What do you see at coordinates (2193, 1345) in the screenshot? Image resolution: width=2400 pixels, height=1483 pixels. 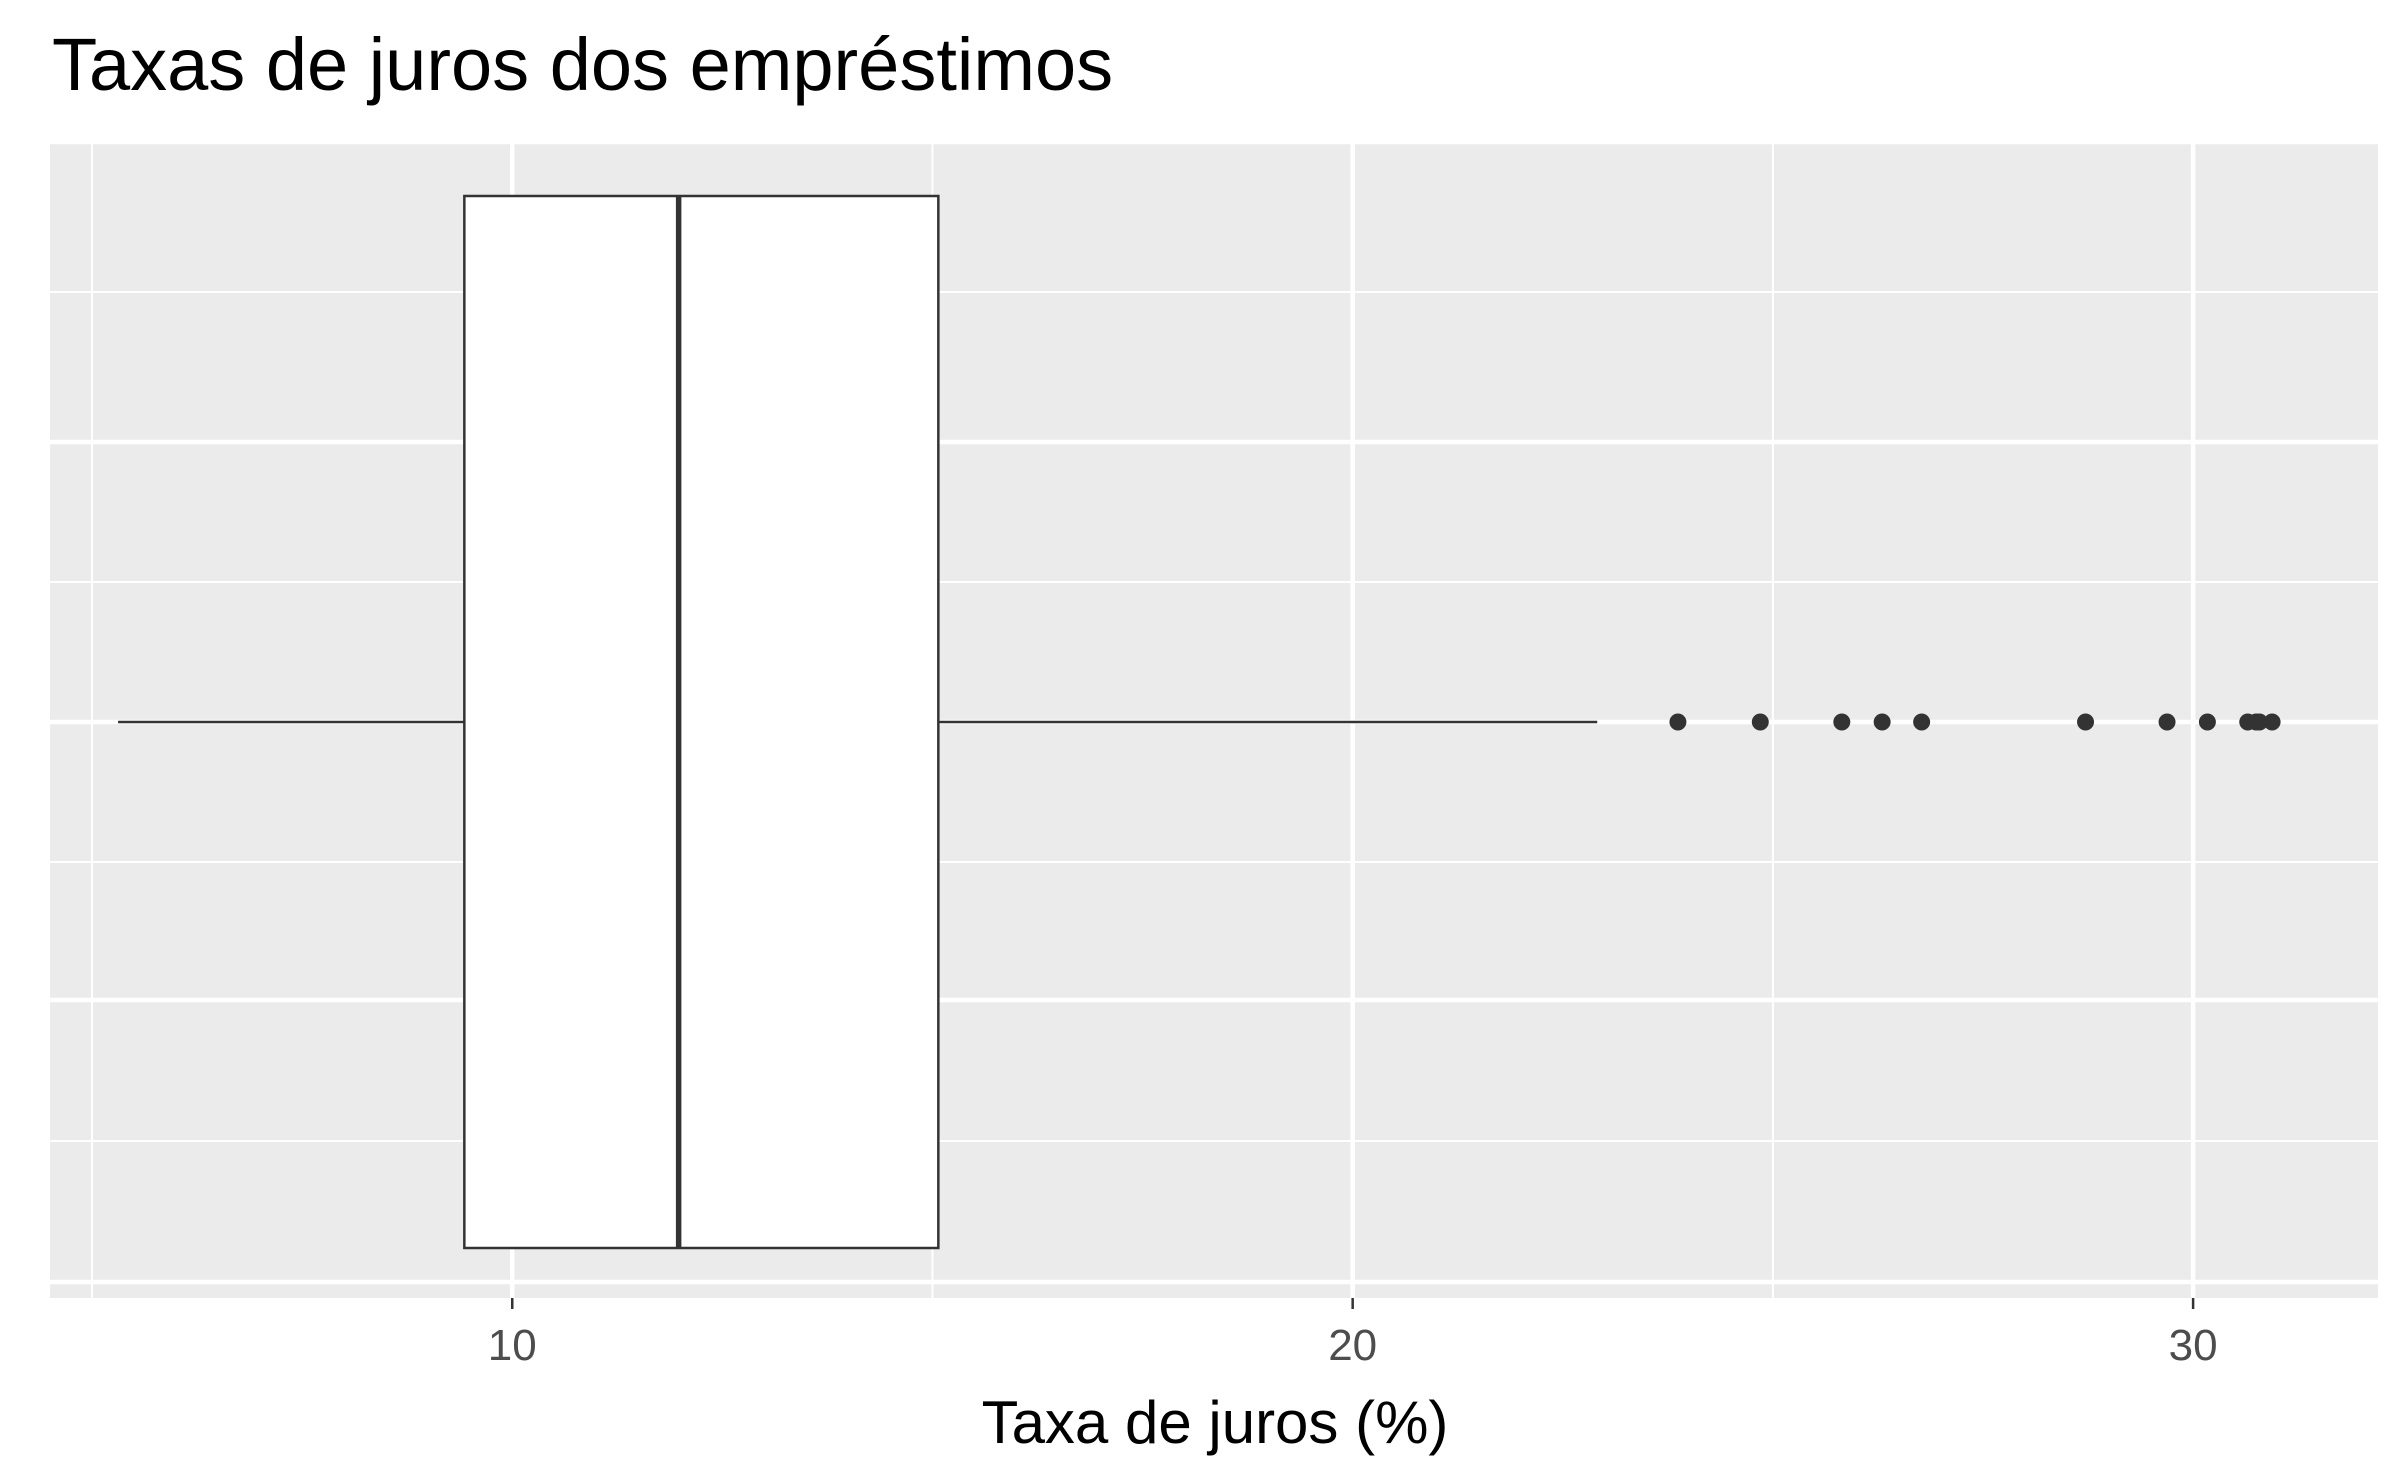 I see `x-tick-label: 30` at bounding box center [2193, 1345].